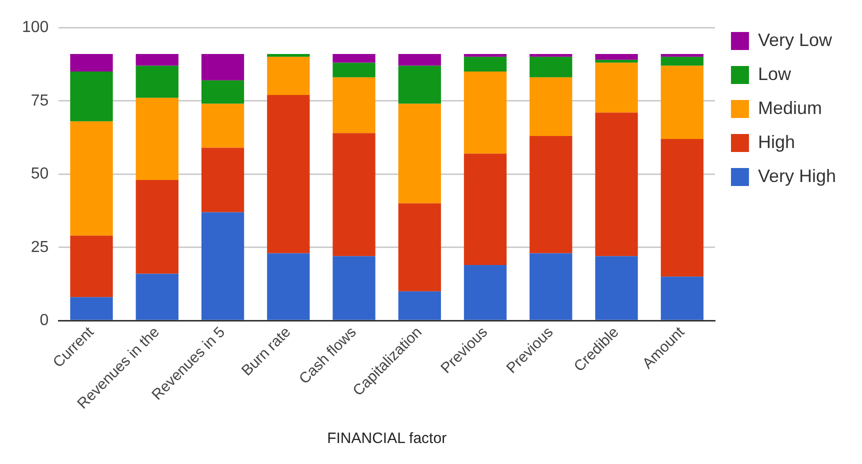 This screenshot has width=862, height=464. I want to click on y-tick-label: 100, so click(35, 27).